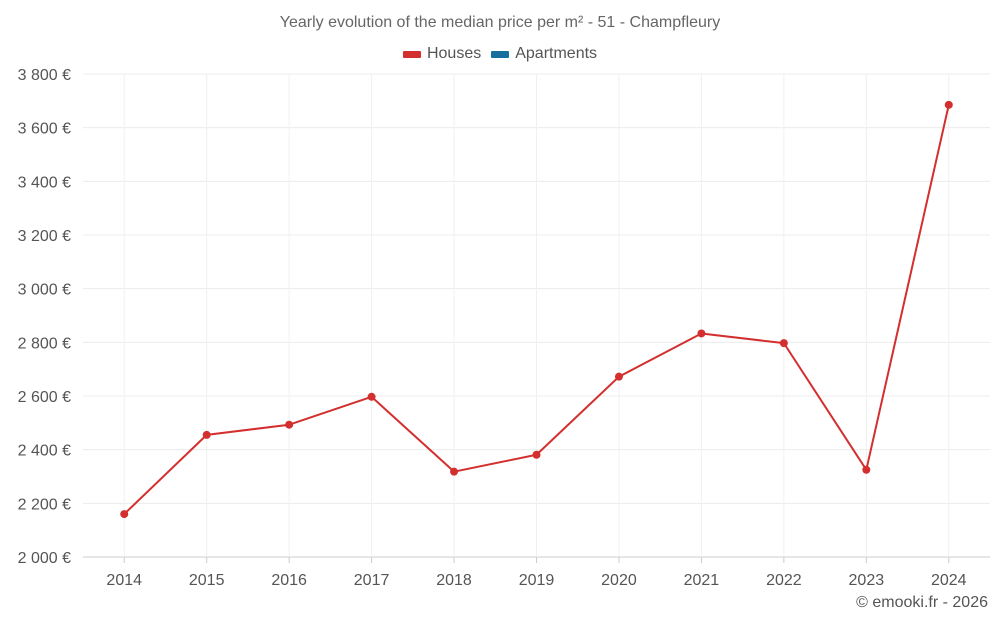 The height and width of the screenshot is (625, 1000). I want to click on legend-label-apartments: Apartments, so click(556, 53).